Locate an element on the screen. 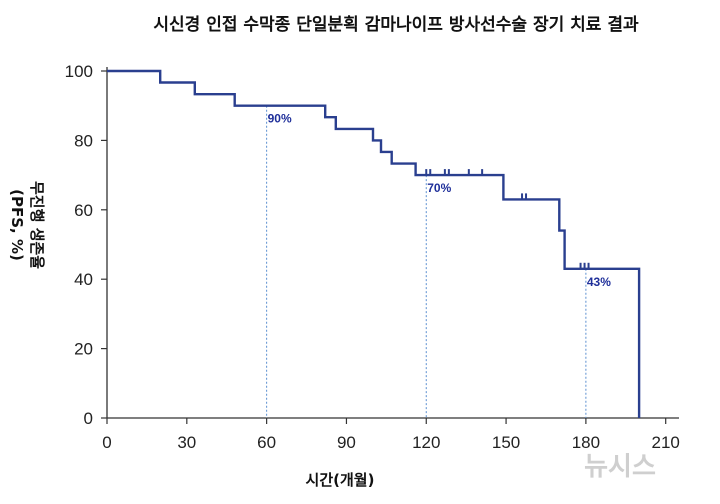 This screenshot has width=720, height=504. x-tick-label: 30 is located at coordinates (186, 442).